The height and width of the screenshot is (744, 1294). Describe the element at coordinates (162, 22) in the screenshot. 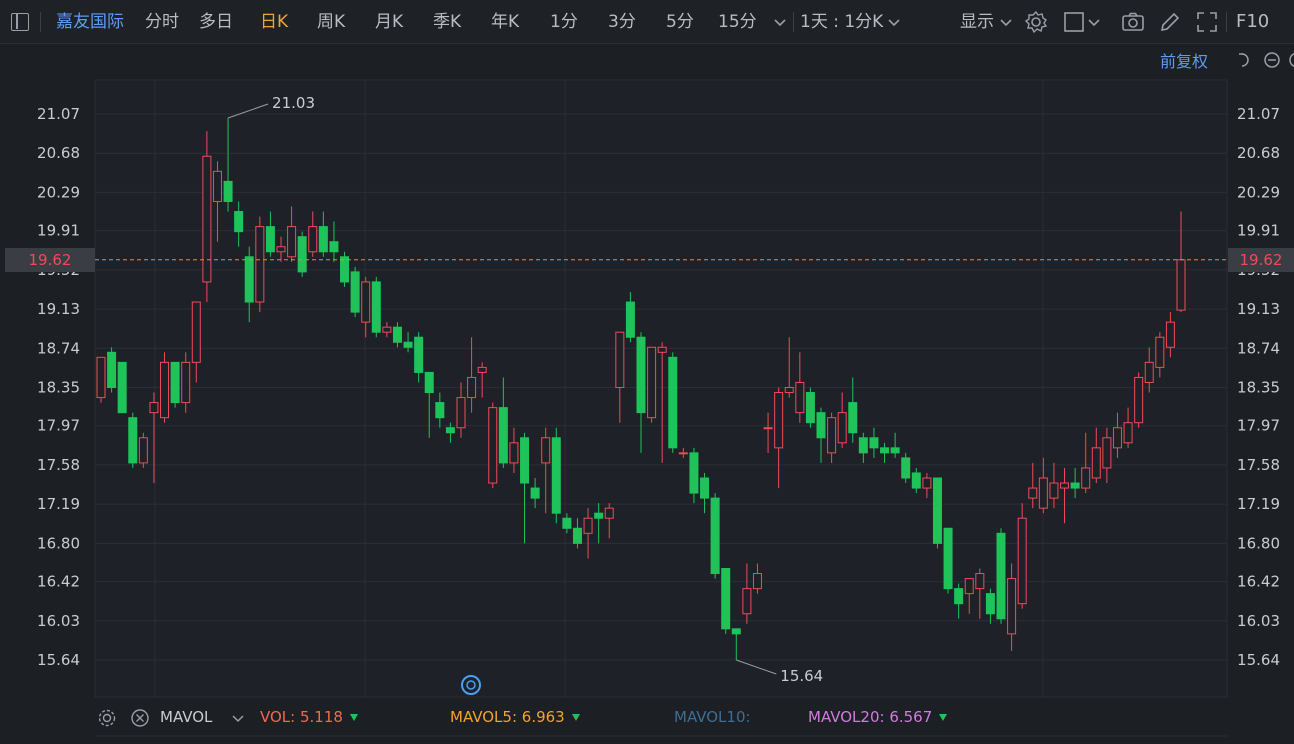

I see `tab-fenshi: 分时` at that location.